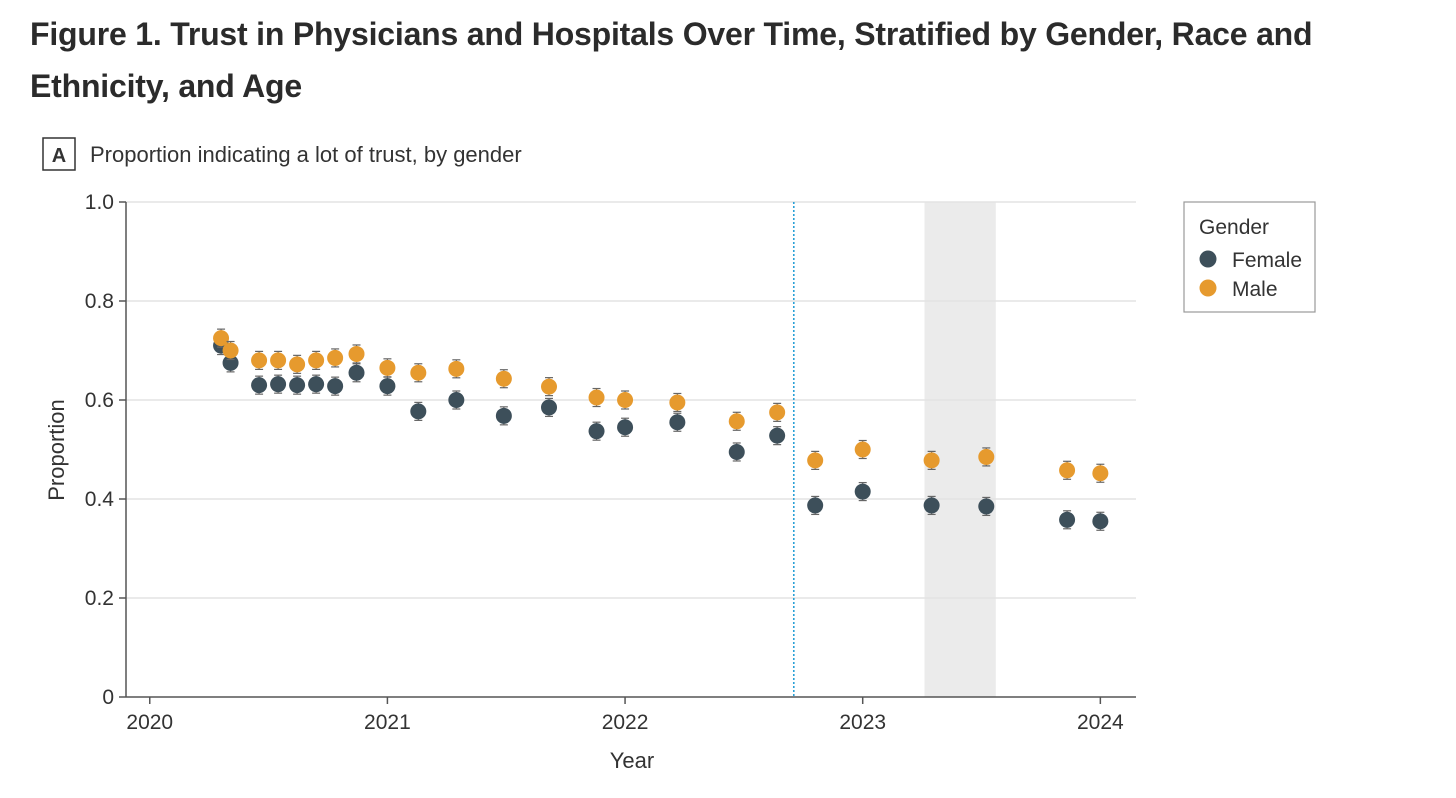 This screenshot has width=1456, height=798. What do you see at coordinates (661, 405) in the screenshot?
I see `series-male` at bounding box center [661, 405].